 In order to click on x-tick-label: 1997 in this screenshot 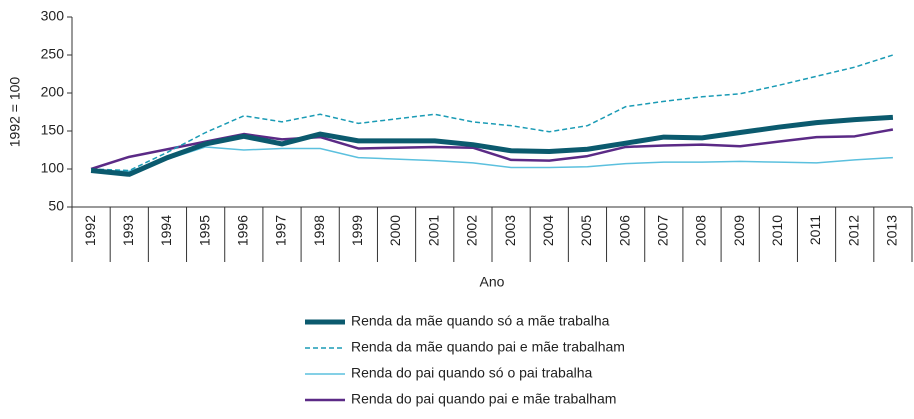, I will do `click(281, 230)`.